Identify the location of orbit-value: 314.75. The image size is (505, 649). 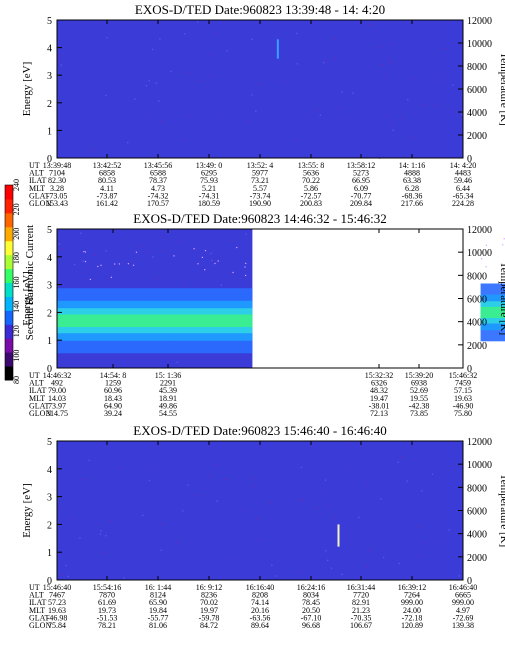
(57, 413).